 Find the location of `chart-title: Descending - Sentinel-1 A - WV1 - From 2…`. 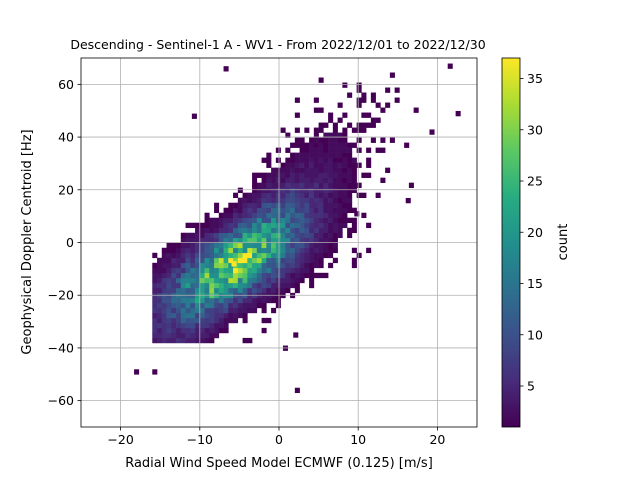

chart-title: Descending - Sentinel-1 A - WV1 - From 2… is located at coordinates (277, 44).